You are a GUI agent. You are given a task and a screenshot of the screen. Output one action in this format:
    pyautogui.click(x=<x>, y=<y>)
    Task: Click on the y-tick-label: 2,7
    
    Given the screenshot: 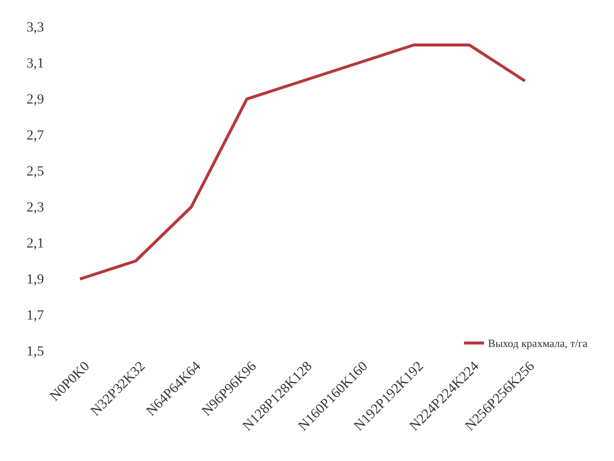 What is the action you would take?
    pyautogui.click(x=35, y=136)
    